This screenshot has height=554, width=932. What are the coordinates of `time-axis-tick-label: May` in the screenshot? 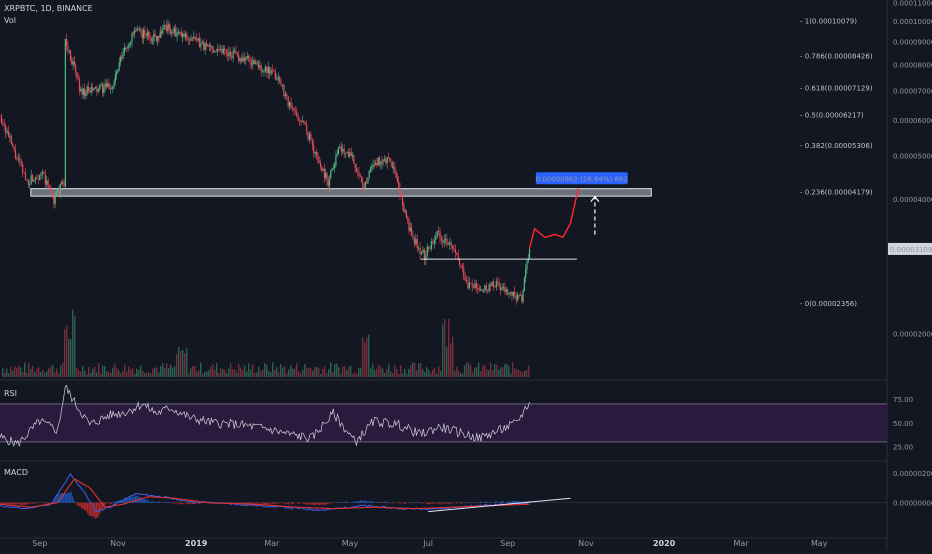 It's located at (819, 543).